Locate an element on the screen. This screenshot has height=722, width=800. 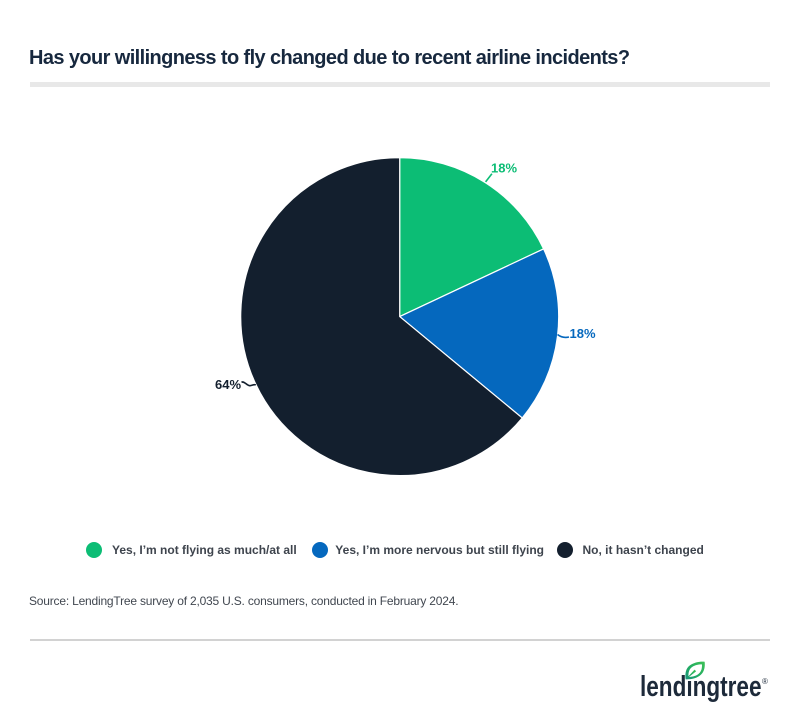
svg-text: 64% is located at coordinates (228, 384).